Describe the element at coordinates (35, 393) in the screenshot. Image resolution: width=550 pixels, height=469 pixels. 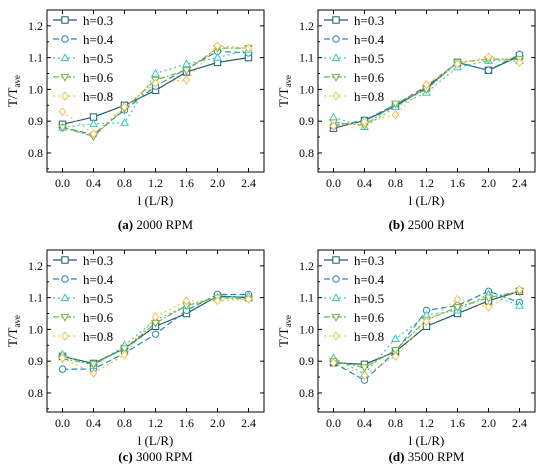
I see `y-tick-label: 0.8` at that location.